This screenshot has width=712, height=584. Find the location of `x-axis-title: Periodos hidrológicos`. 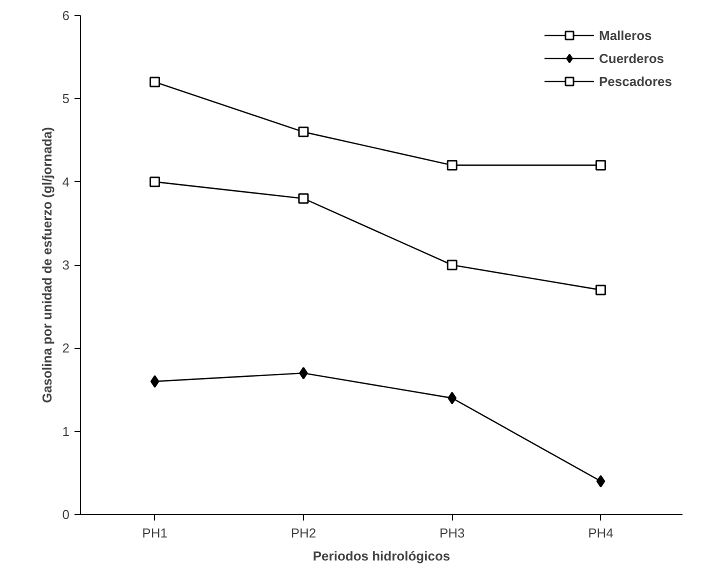

x-axis-title: Periodos hidrológicos is located at coordinates (381, 556).